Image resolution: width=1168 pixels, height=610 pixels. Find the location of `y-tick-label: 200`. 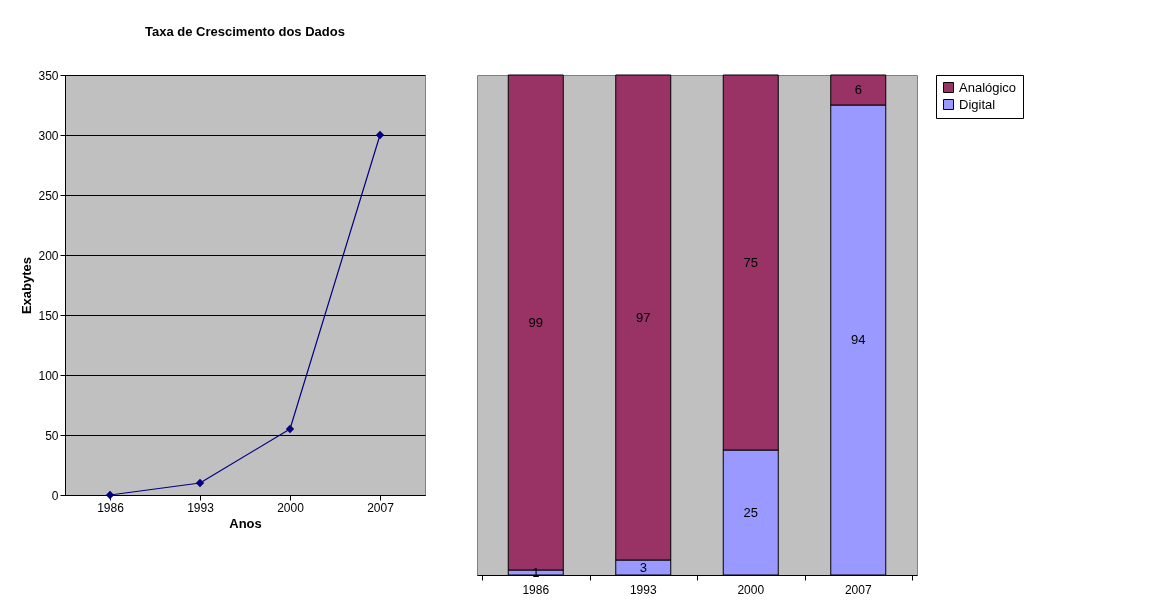

y-tick-label: 200 is located at coordinates (48, 255).